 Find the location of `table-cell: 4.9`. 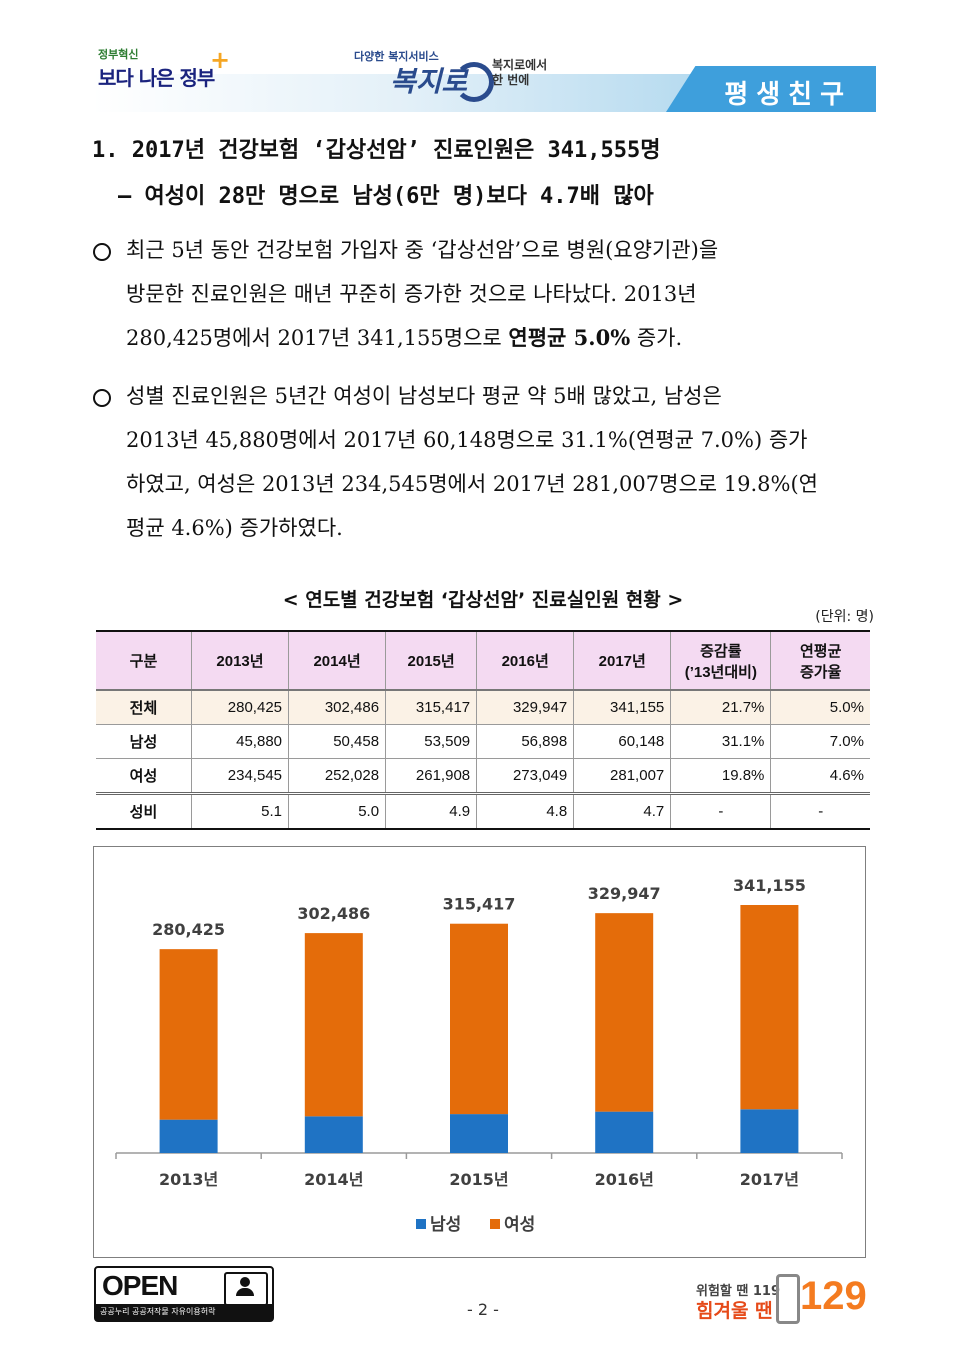

table-cell: 4.9 is located at coordinates (431, 811).